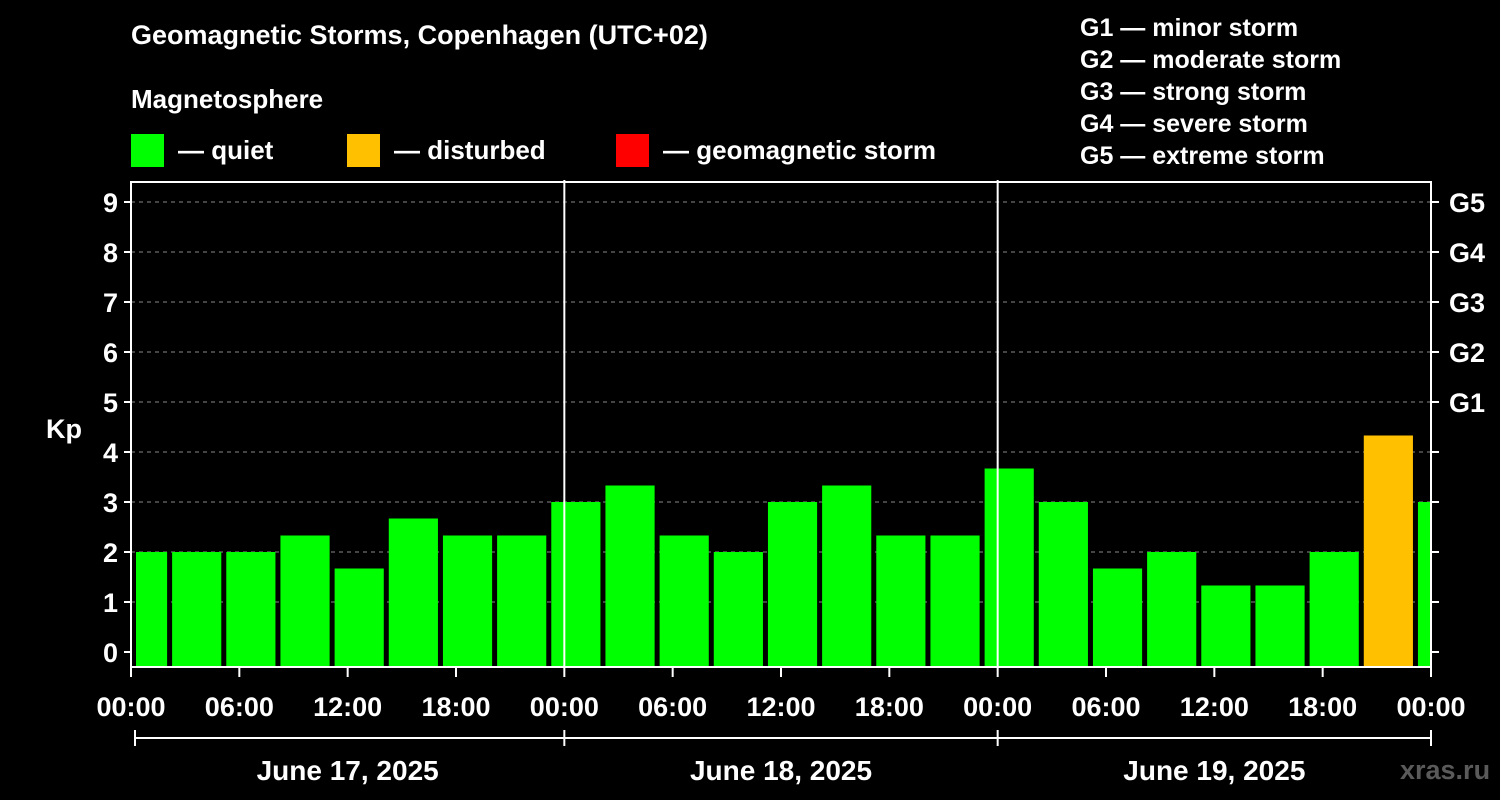 Image resolution: width=1500 pixels, height=800 pixels. What do you see at coordinates (1467, 403) in the screenshot?
I see `g-level-label: G1` at bounding box center [1467, 403].